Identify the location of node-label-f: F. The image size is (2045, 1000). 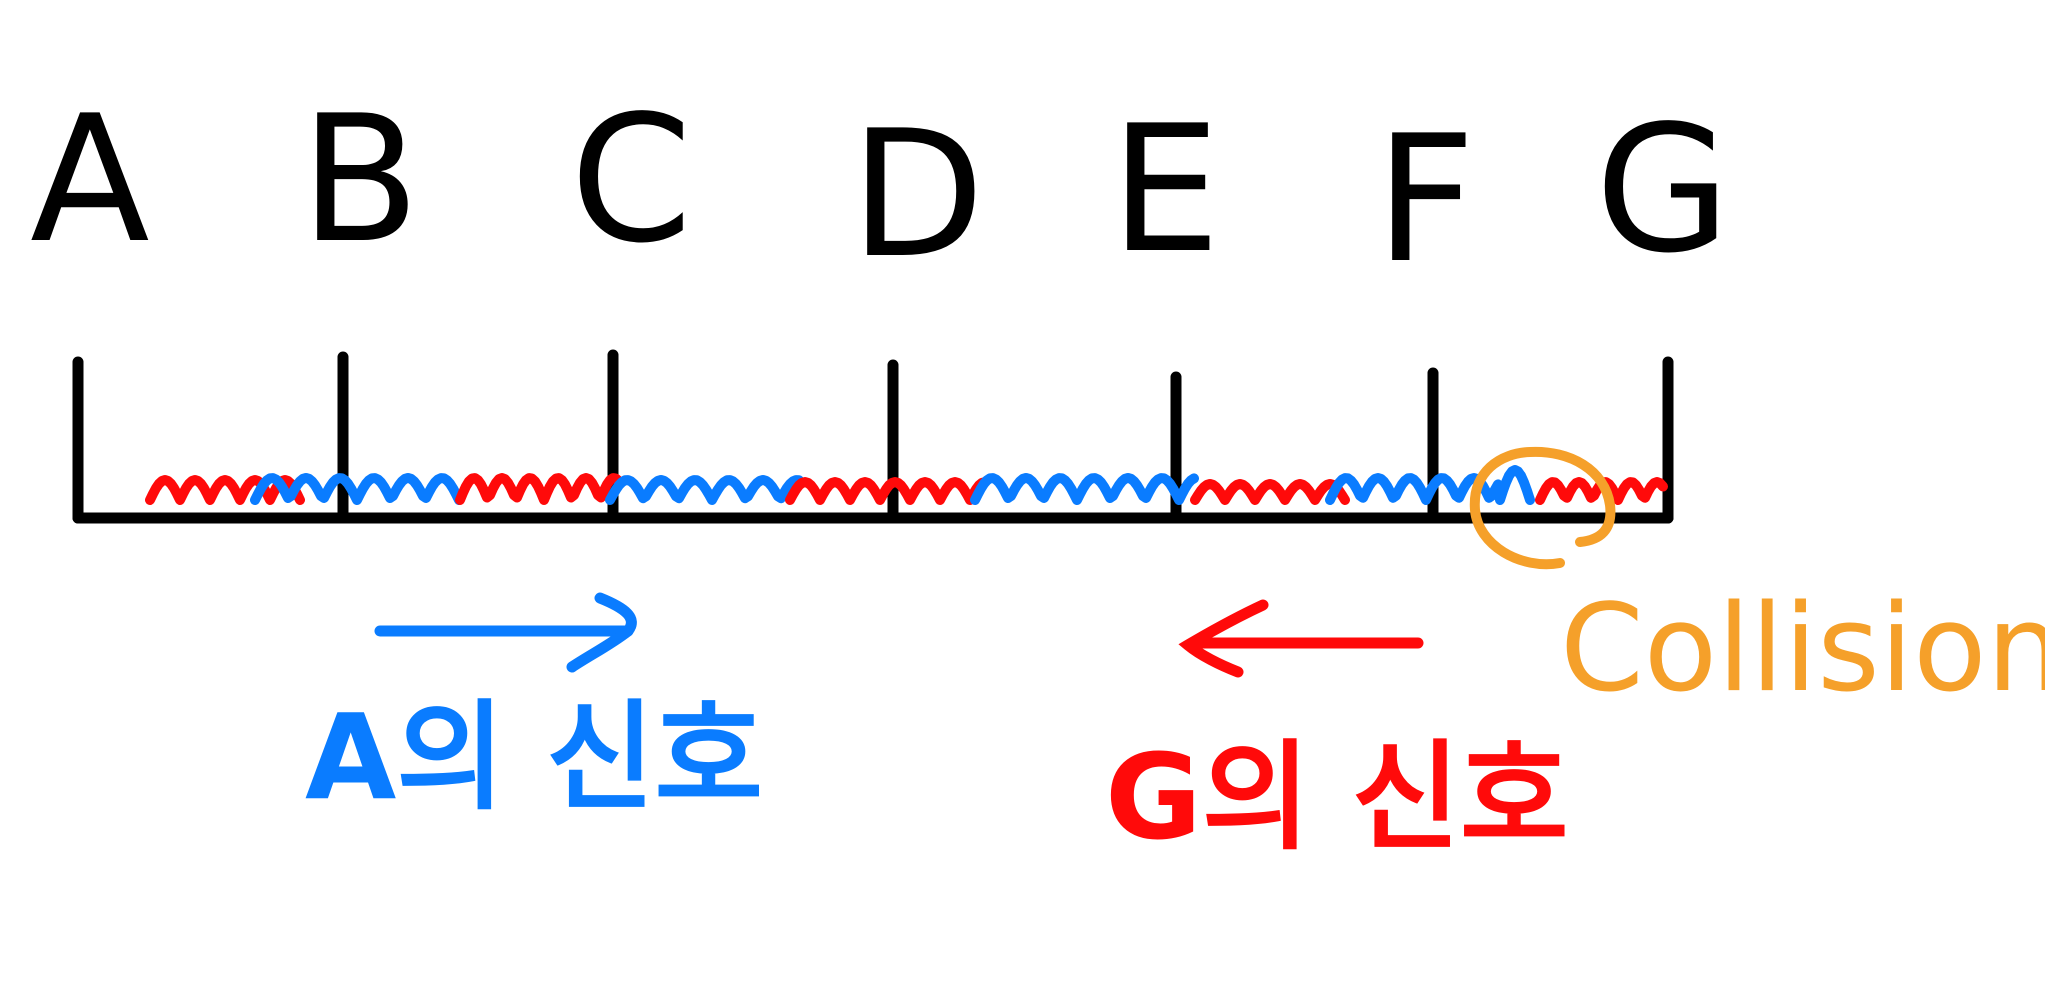
(1425, 200).